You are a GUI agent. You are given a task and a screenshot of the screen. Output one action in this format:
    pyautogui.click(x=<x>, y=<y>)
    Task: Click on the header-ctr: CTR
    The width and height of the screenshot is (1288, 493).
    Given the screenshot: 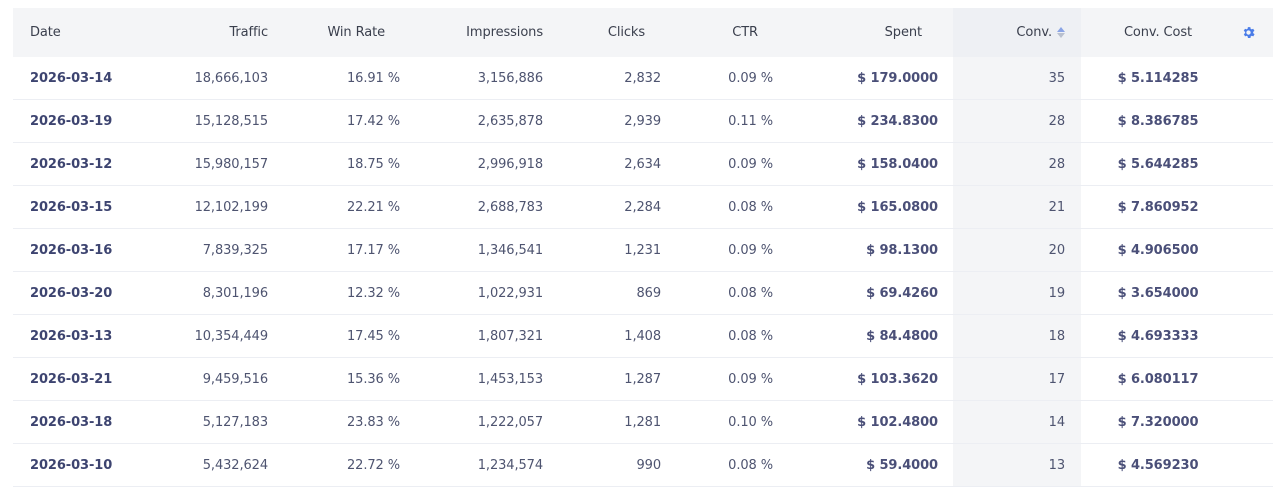 What is the action you would take?
    pyautogui.click(x=745, y=32)
    